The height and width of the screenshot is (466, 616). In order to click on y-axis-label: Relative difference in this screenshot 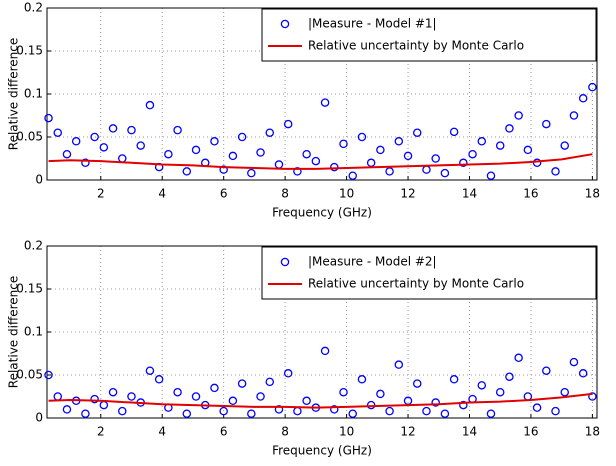, I will do `click(14, 94)`.